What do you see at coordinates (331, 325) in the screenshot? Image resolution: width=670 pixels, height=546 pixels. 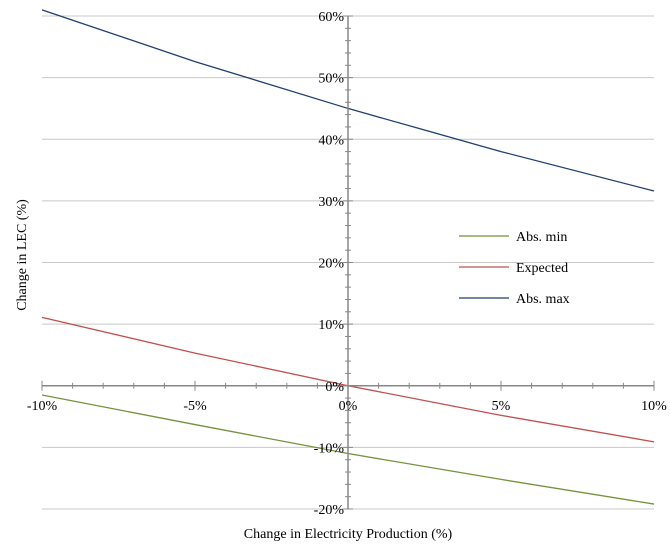 I see `y-tick-label: 10%` at bounding box center [331, 325].